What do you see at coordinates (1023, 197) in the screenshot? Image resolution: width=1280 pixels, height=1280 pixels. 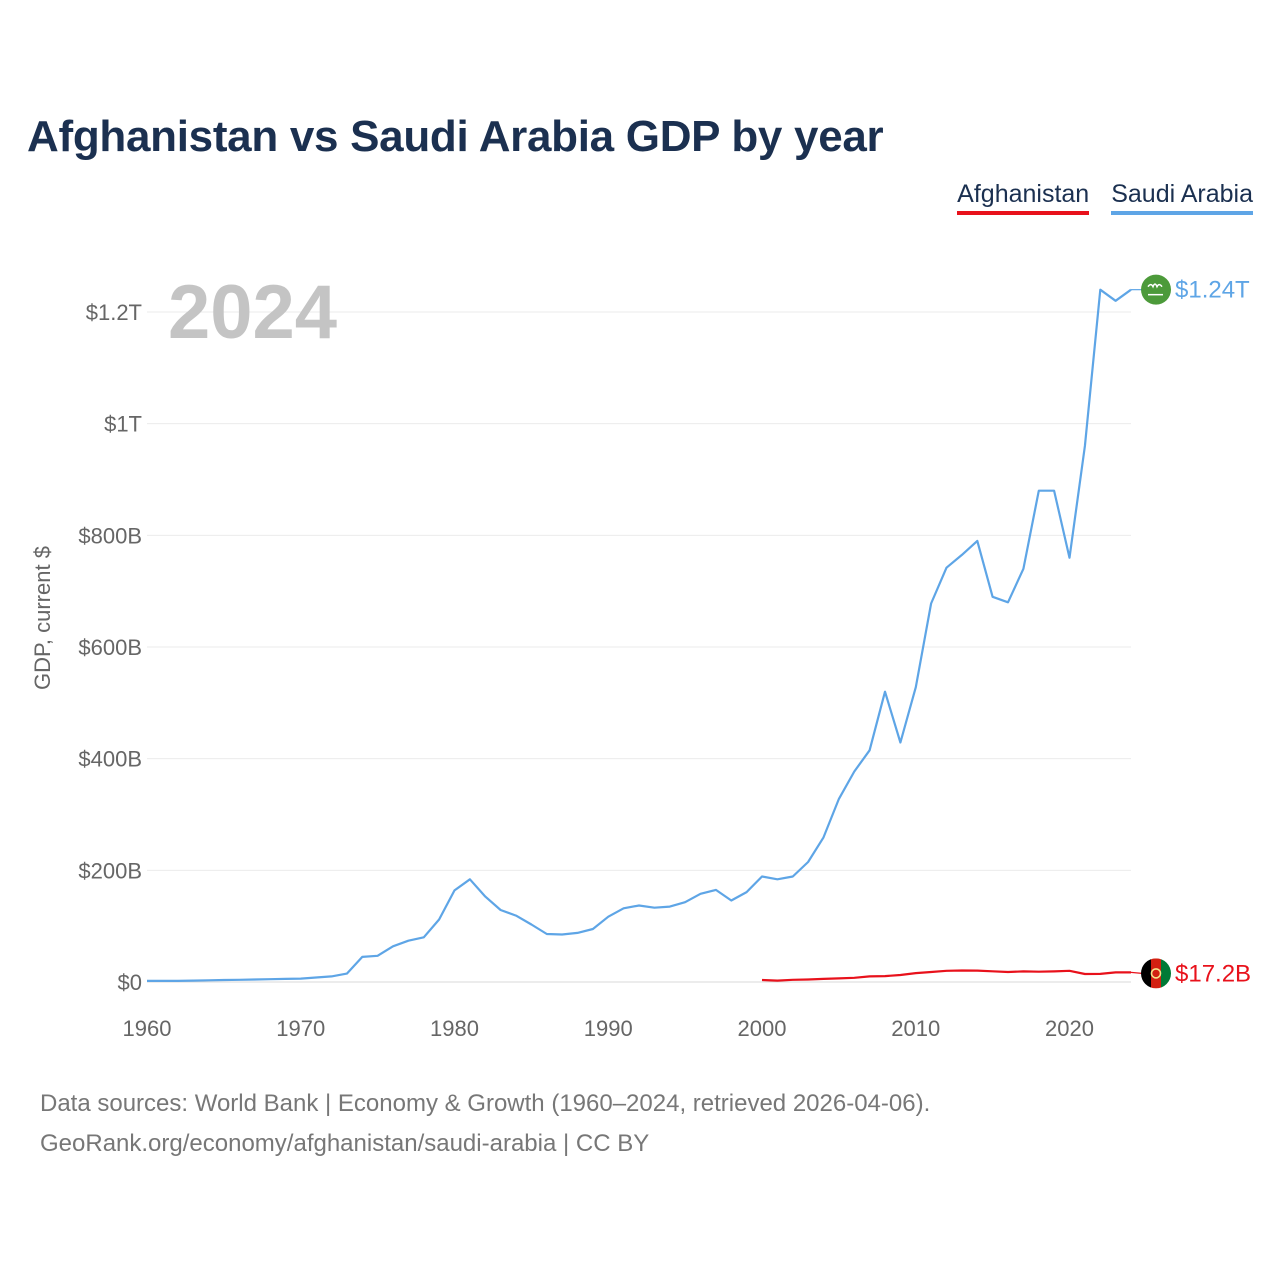 I see `legend-item-afghanistan: Afghanistan` at bounding box center [1023, 197].